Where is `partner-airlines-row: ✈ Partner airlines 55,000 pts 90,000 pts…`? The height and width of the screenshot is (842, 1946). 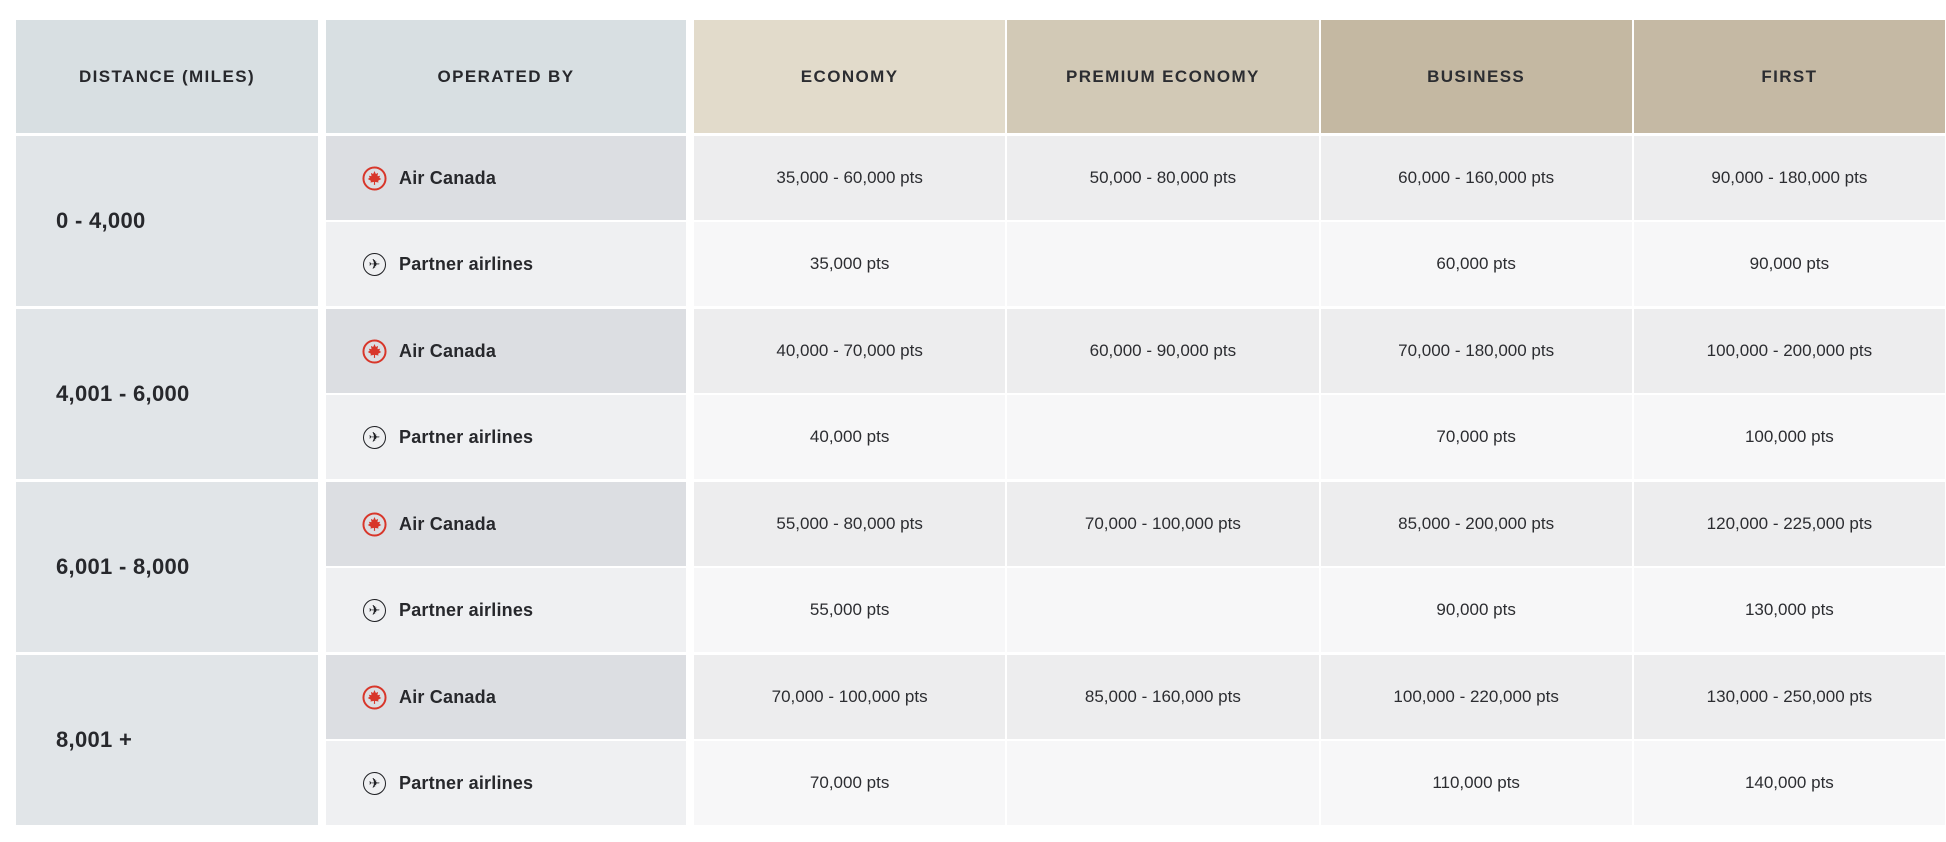 partner-airlines-row: ✈ Partner airlines 55,000 pts 90,000 pts… is located at coordinates (1135, 610).